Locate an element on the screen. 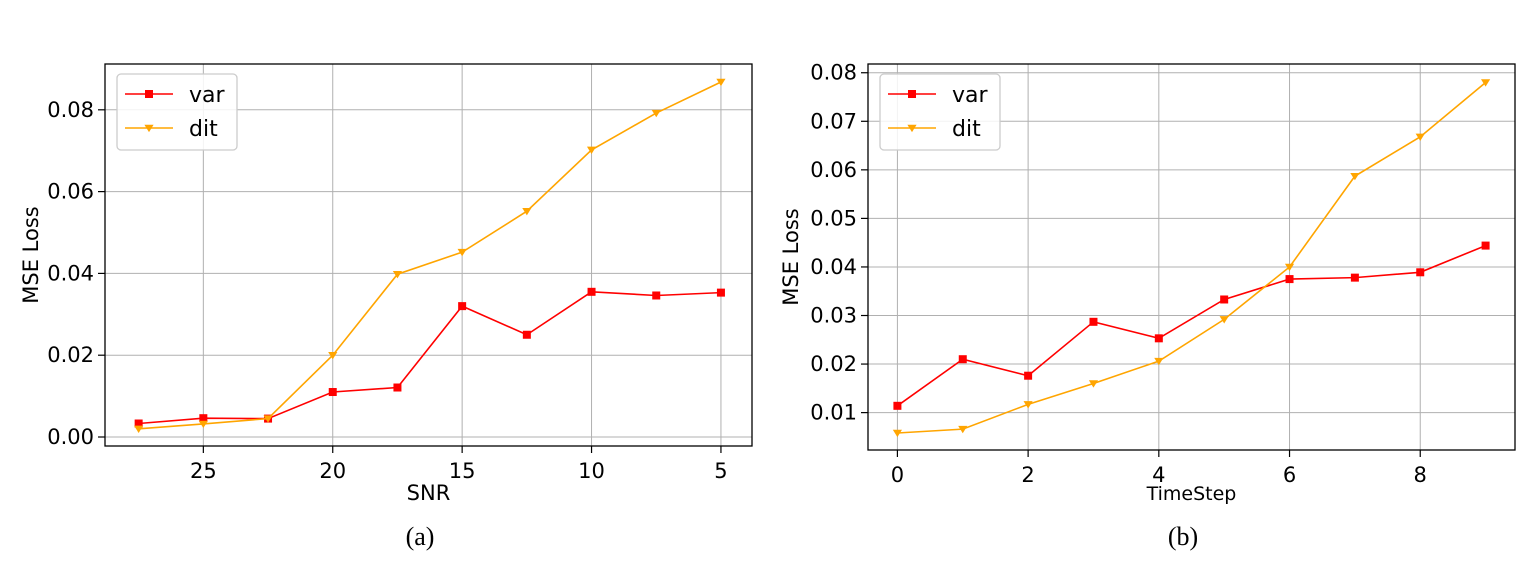 The image size is (1523, 573). x-tick-label: 4 is located at coordinates (1158, 475).